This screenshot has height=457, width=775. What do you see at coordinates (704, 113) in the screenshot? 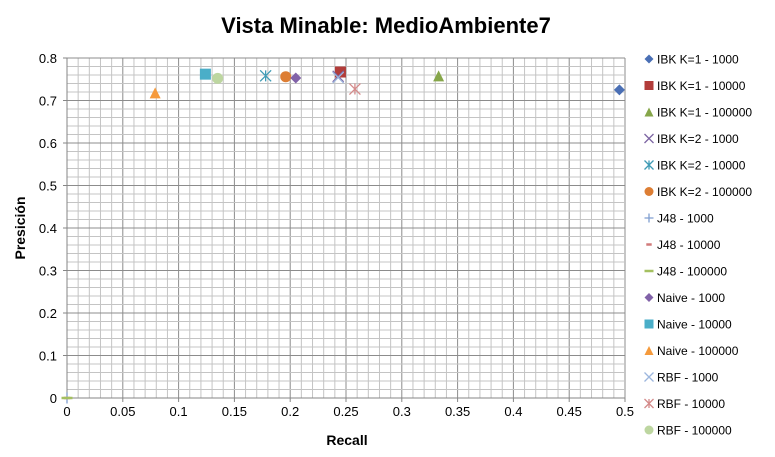
I see `legend-label: IBK K=1 - 100000` at bounding box center [704, 113].